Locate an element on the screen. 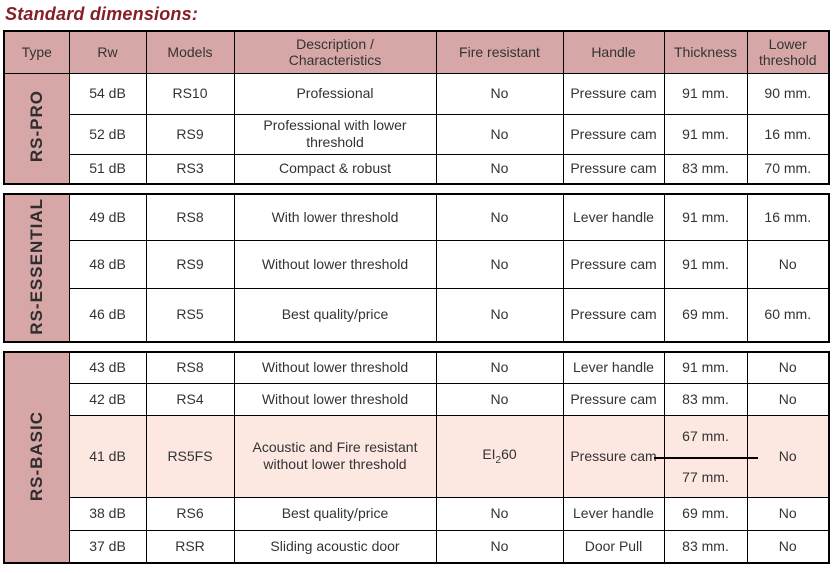 This screenshot has width=833, height=573. cell-rw: 37 dB is located at coordinates (107, 546).